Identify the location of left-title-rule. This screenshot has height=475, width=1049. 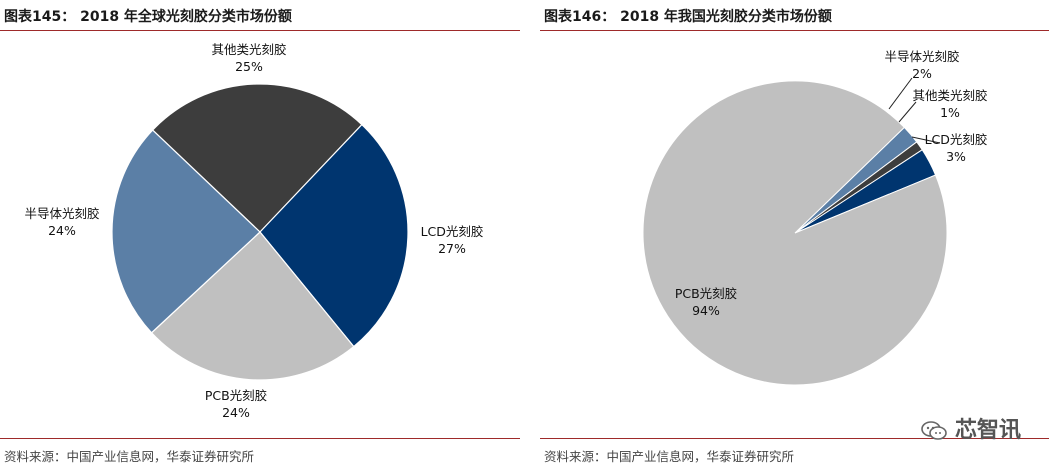
(260, 30).